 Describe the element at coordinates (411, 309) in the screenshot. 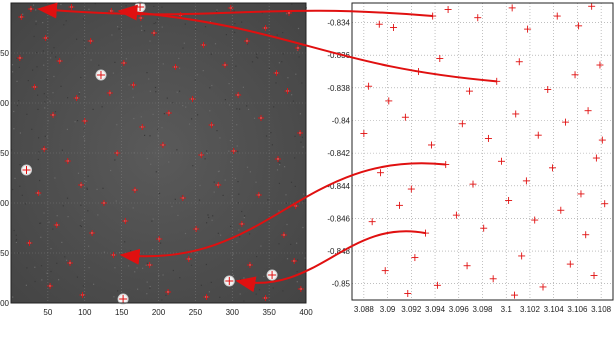

I see `right-x-tick-label: 3.092` at that location.